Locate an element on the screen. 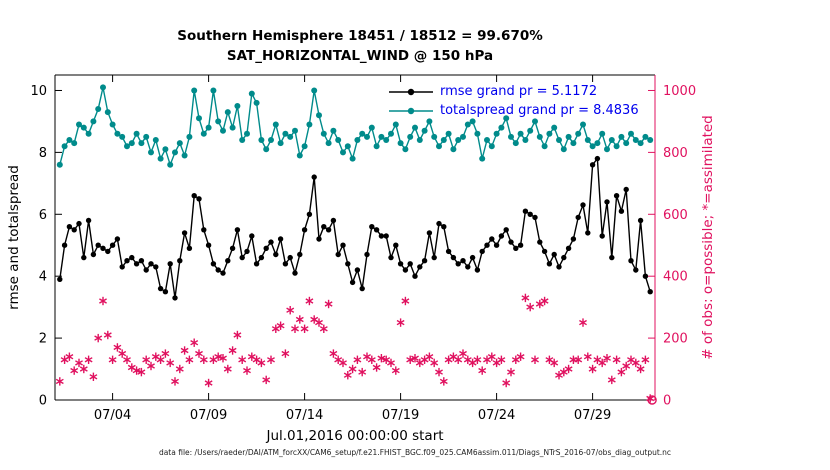 The height and width of the screenshot is (470, 830). svg-text: 07/24 is located at coordinates (496, 415).